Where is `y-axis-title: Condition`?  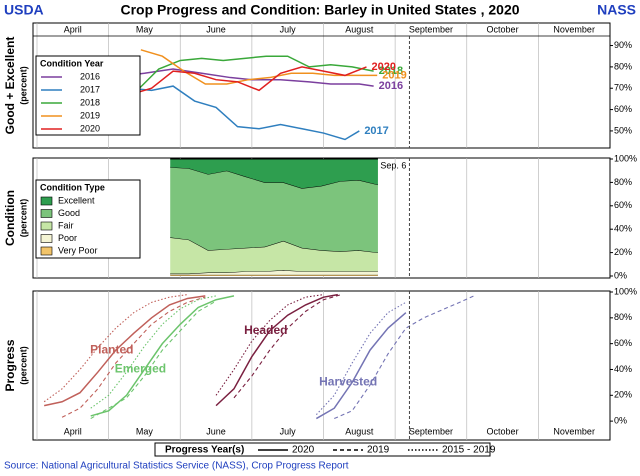 y-axis-title: Condition is located at coordinates (10, 218).